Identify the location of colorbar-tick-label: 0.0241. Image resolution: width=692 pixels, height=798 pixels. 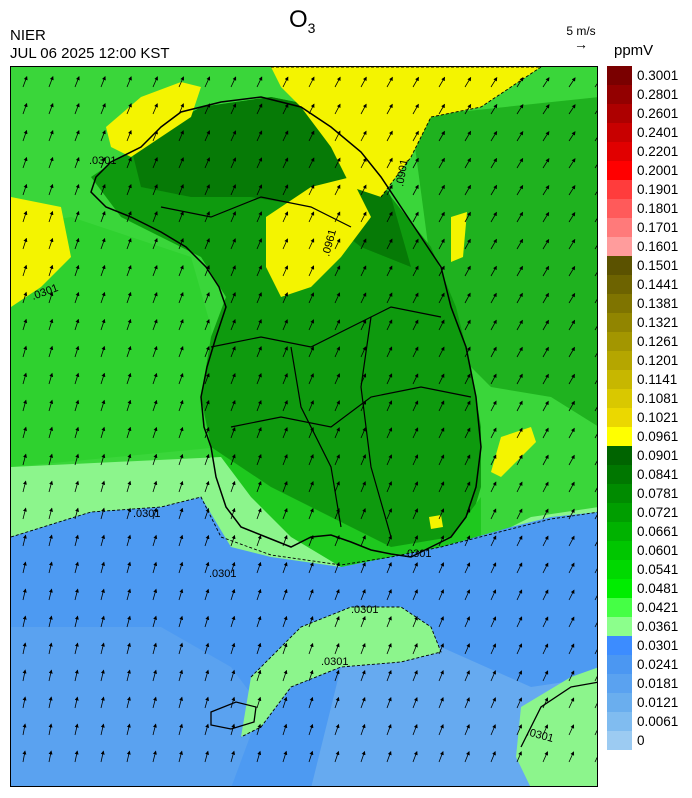
(658, 664).